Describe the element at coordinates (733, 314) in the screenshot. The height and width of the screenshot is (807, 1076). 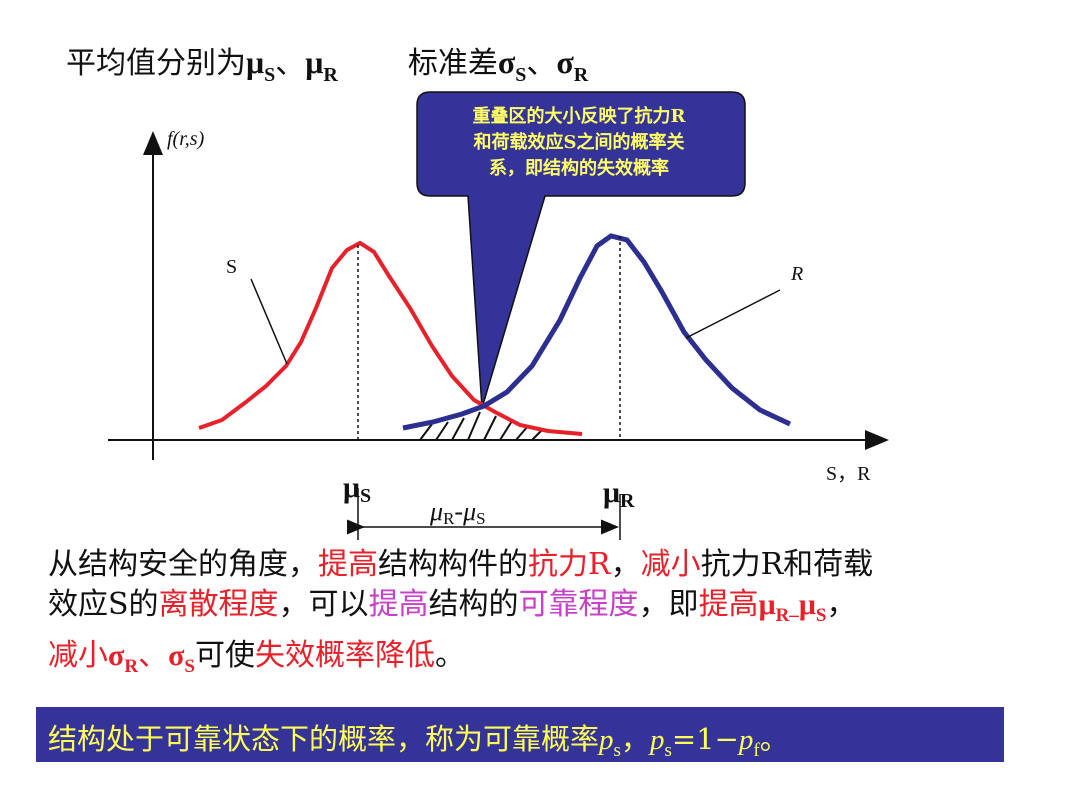
I see `r-leader-line` at that location.